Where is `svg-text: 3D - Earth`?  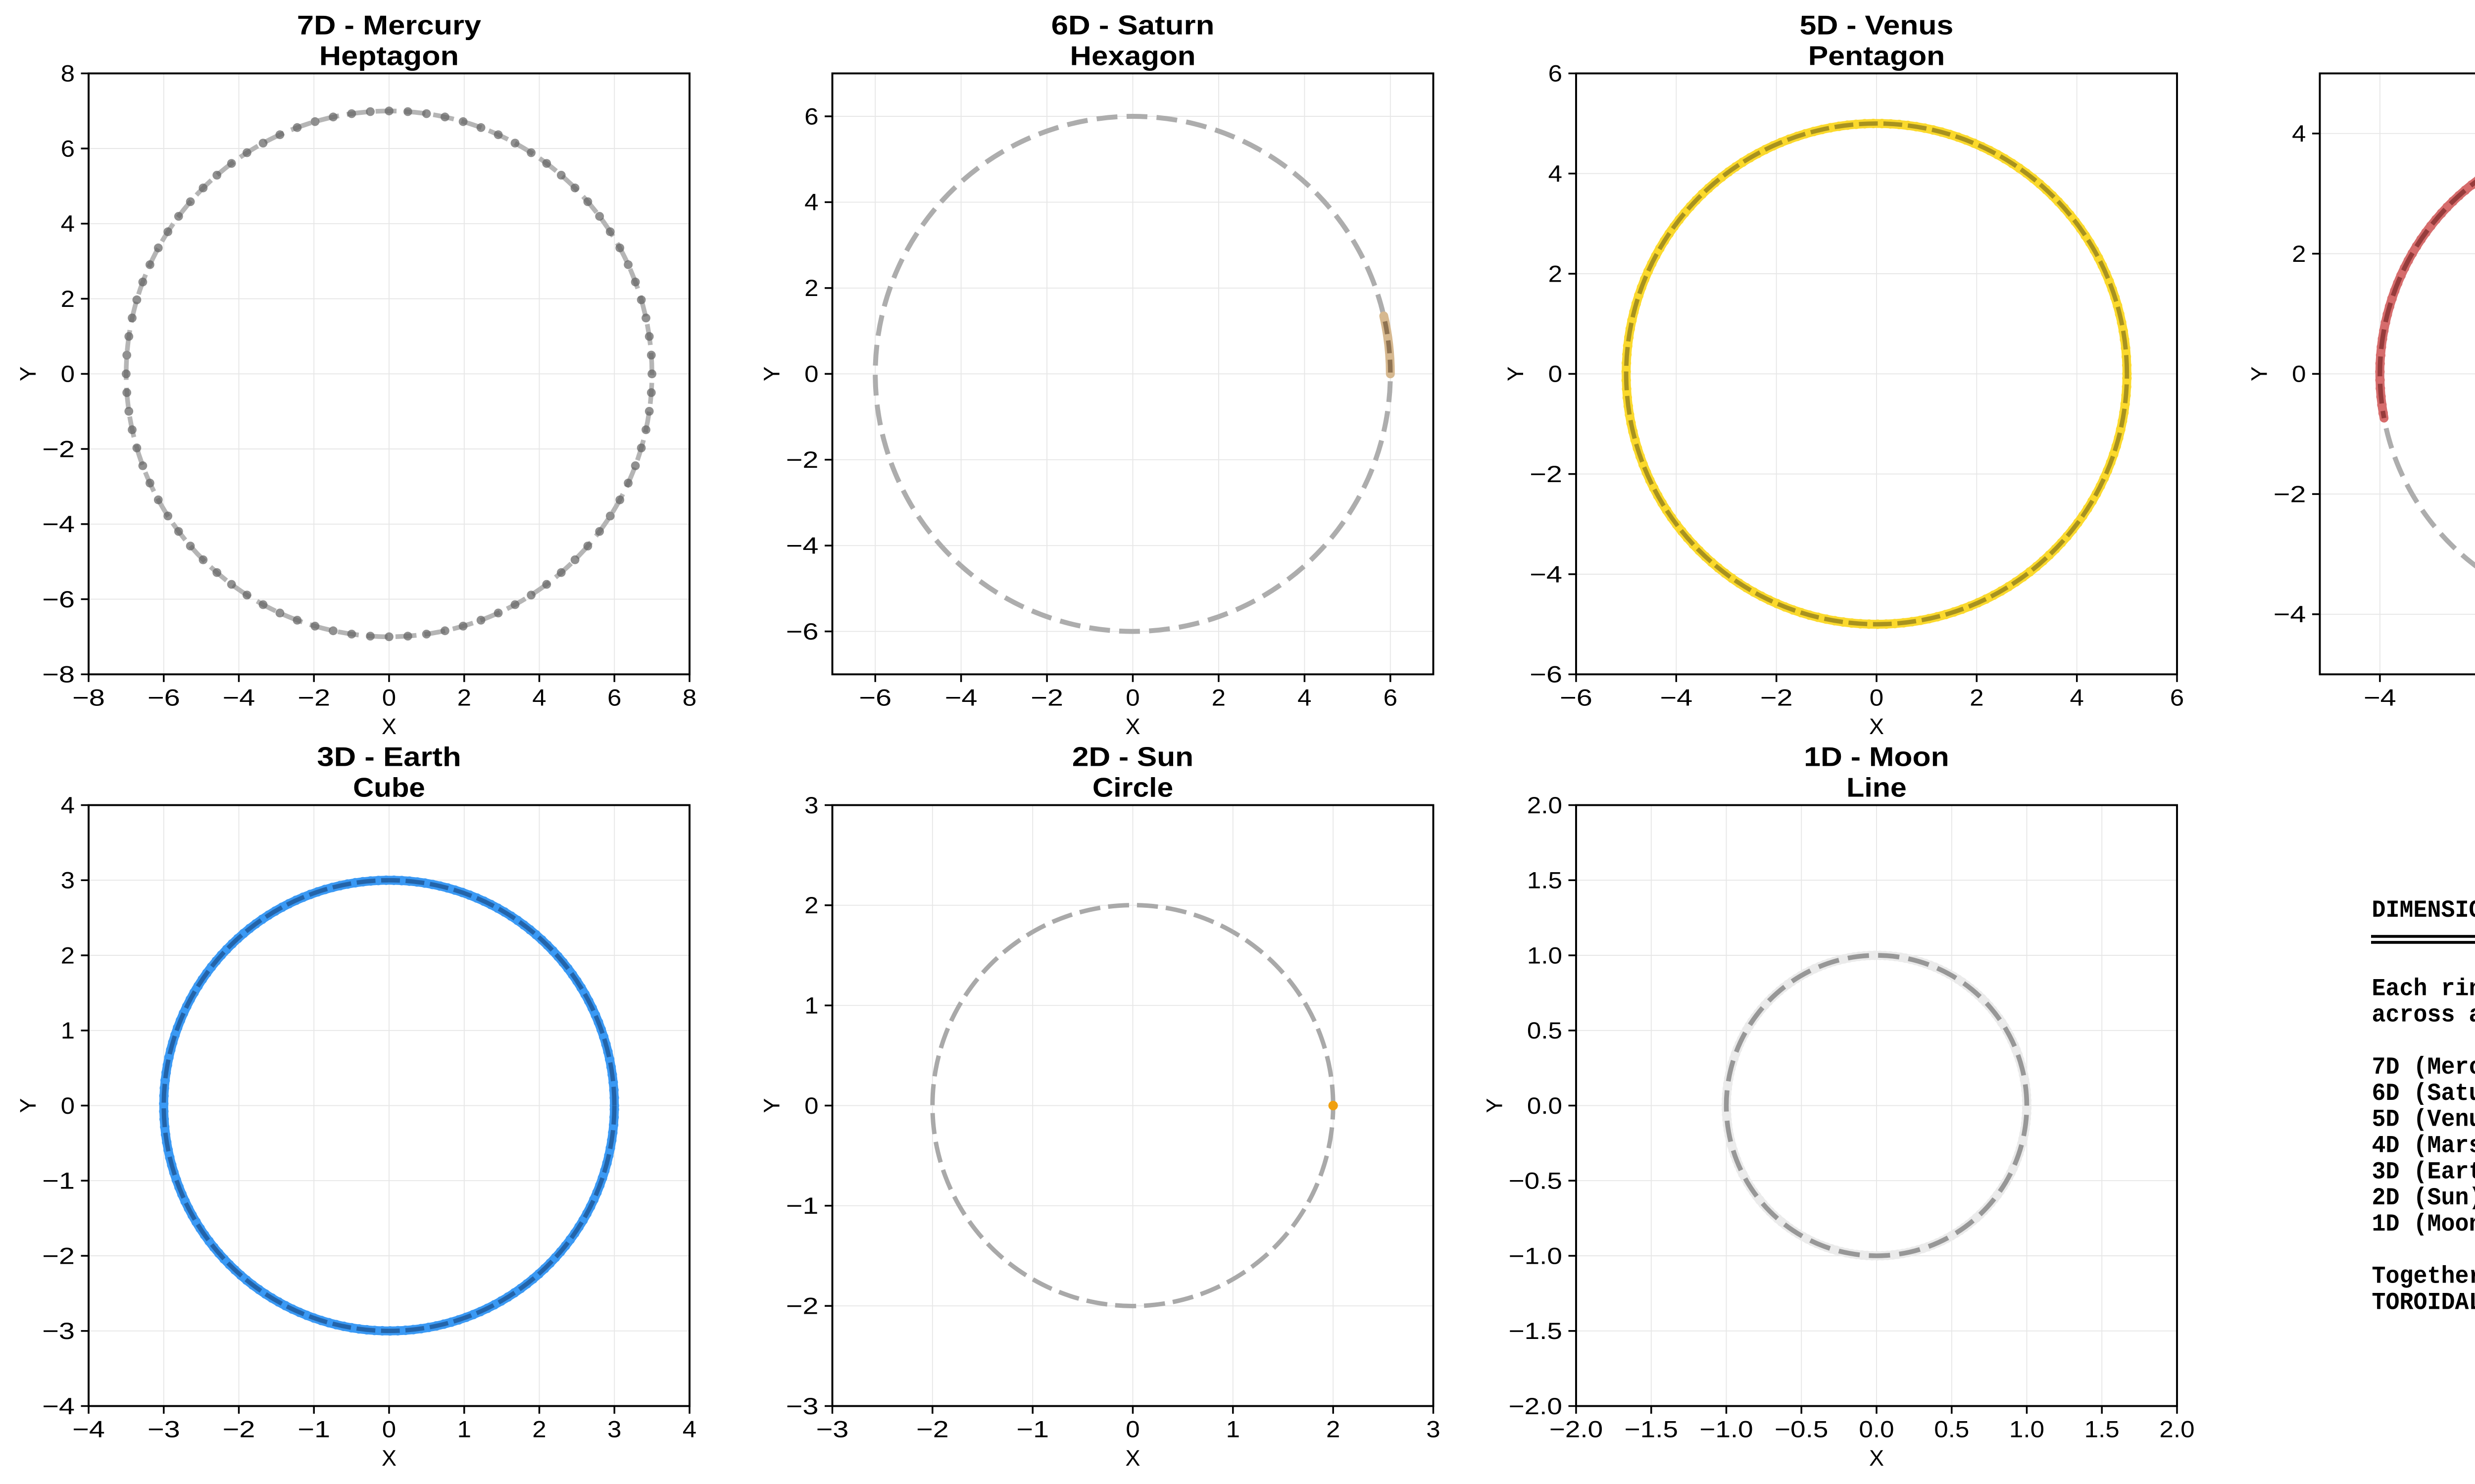 svg-text: 3D - Earth is located at coordinates (389, 757).